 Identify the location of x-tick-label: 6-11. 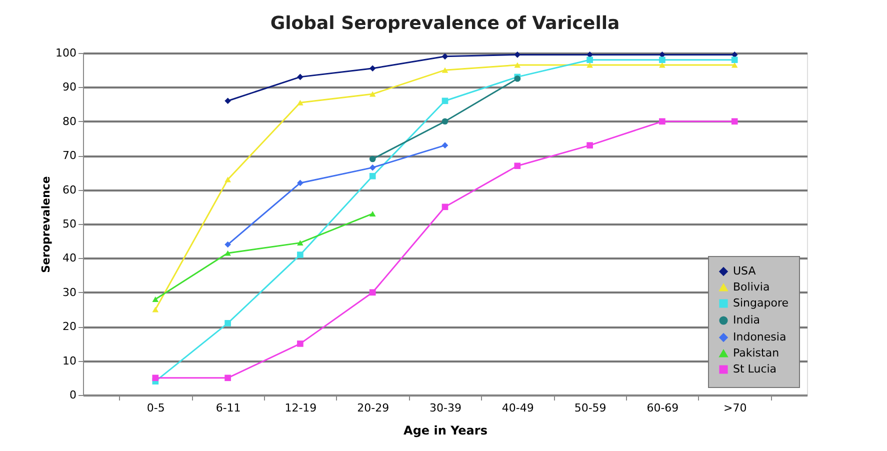
(228, 408).